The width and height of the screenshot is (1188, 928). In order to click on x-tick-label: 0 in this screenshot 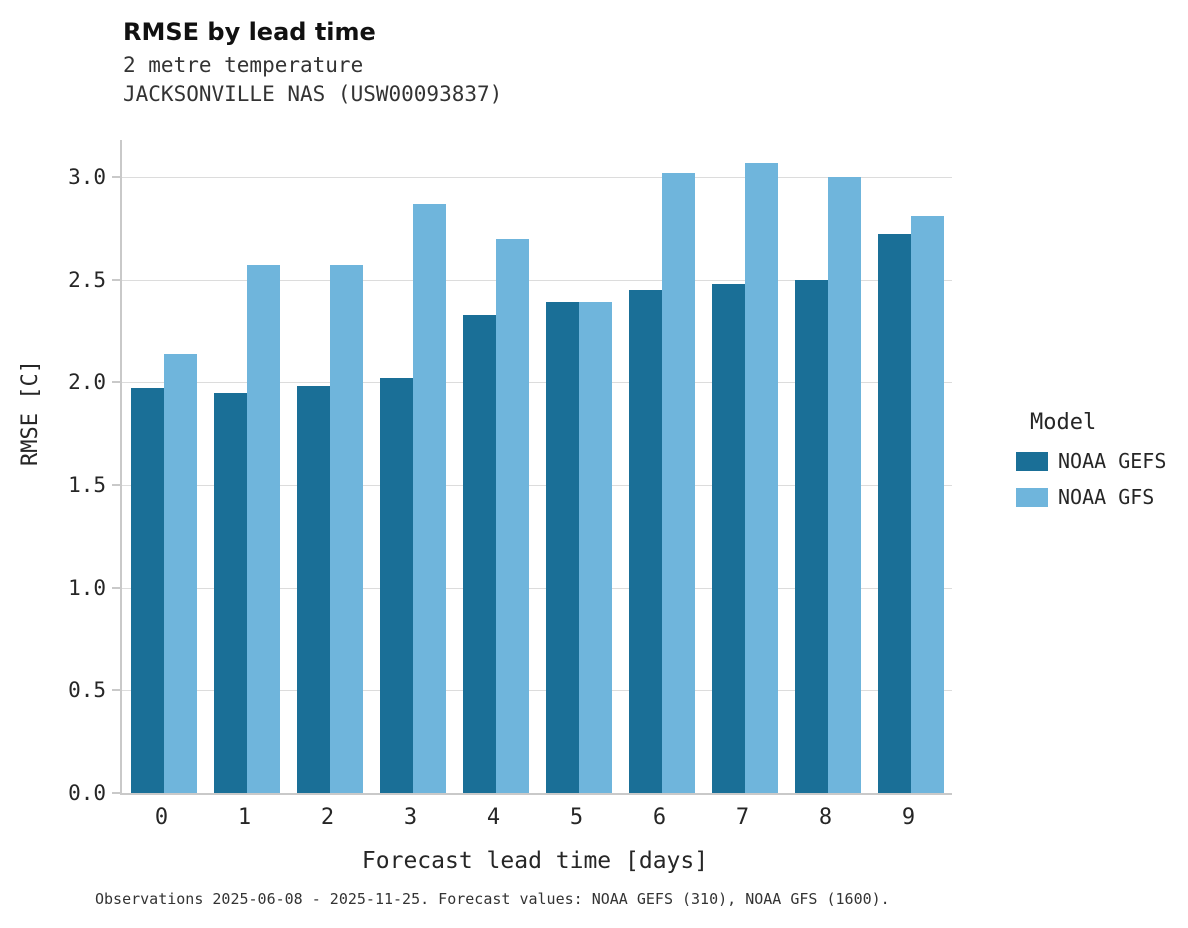, I will do `click(161, 817)`.